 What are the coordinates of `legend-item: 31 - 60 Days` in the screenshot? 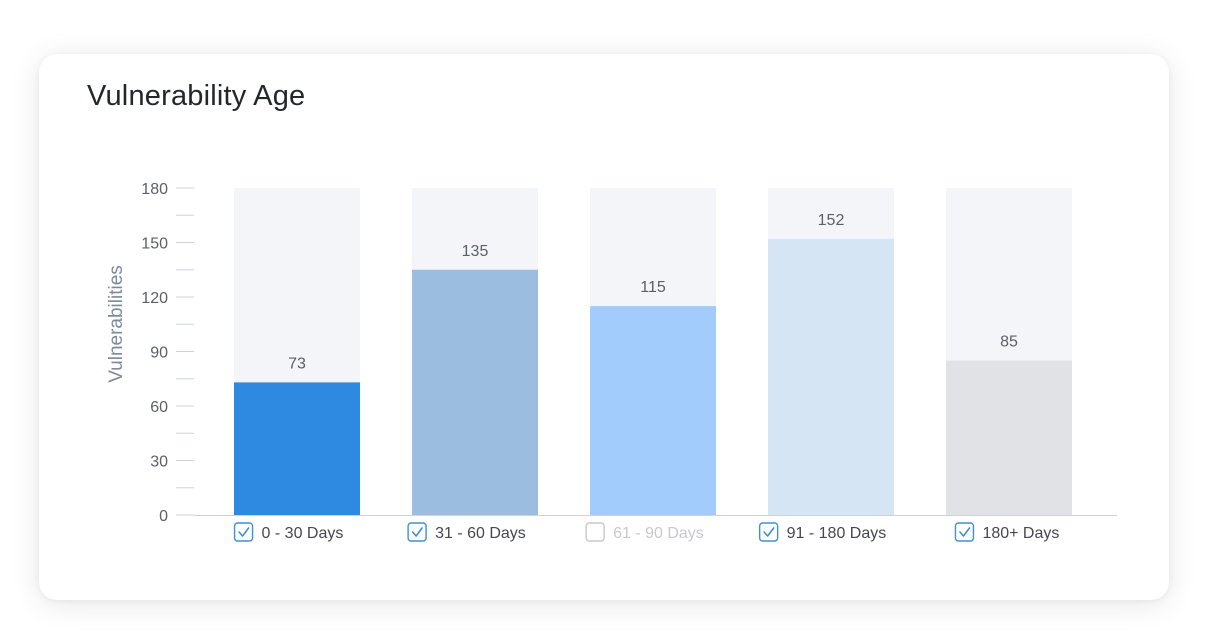 It's located at (466, 532).